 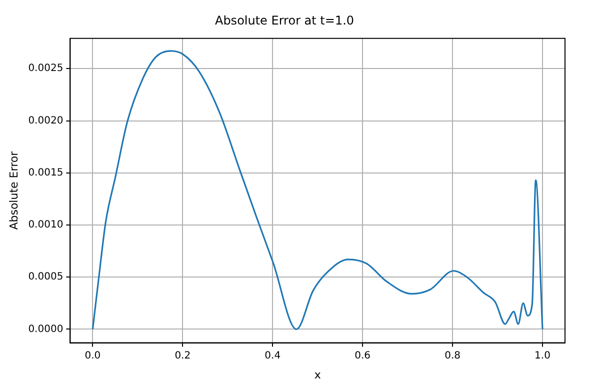 What do you see at coordinates (182, 356) in the screenshot?
I see `x-tick-label: 0.2` at bounding box center [182, 356].